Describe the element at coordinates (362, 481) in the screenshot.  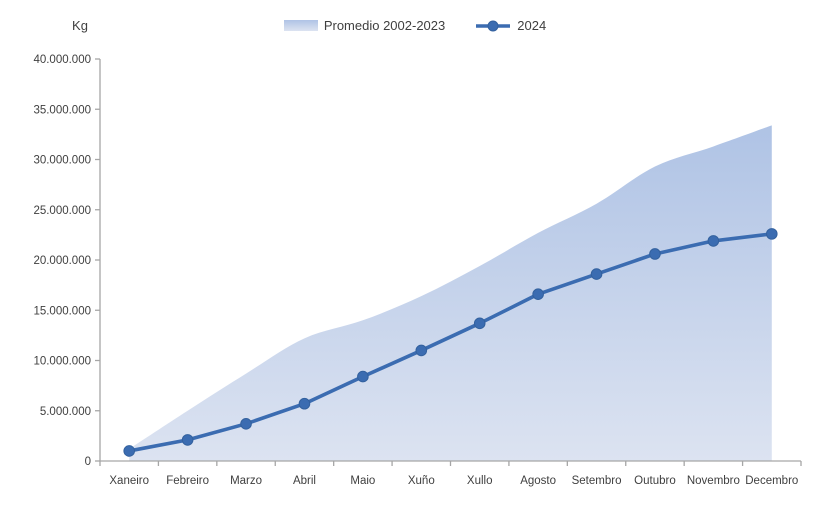
I see `x-category-label: Maio` at that location.